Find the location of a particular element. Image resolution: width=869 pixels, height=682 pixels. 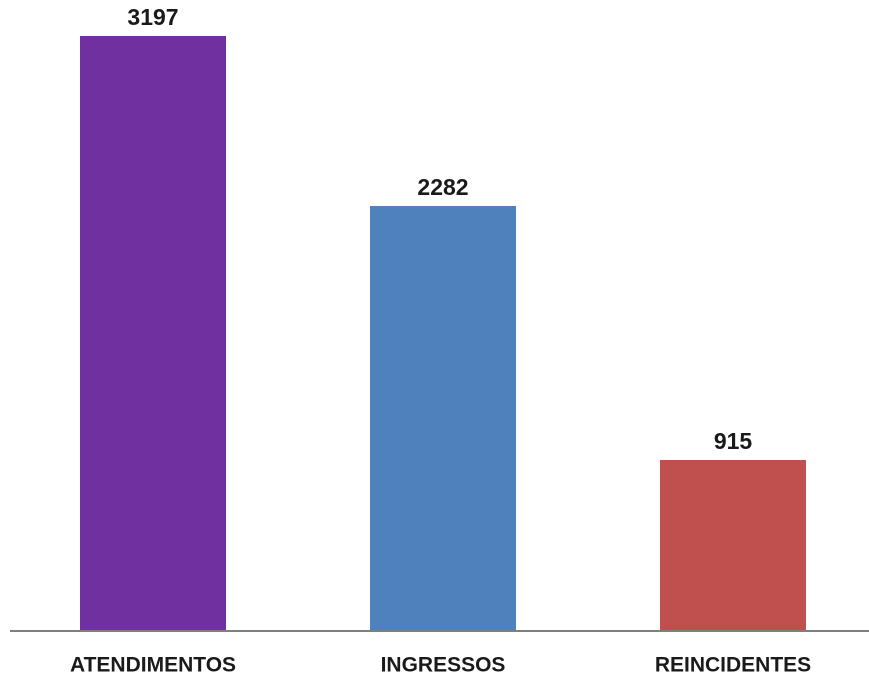

value-label: 3197 is located at coordinates (152, 17).